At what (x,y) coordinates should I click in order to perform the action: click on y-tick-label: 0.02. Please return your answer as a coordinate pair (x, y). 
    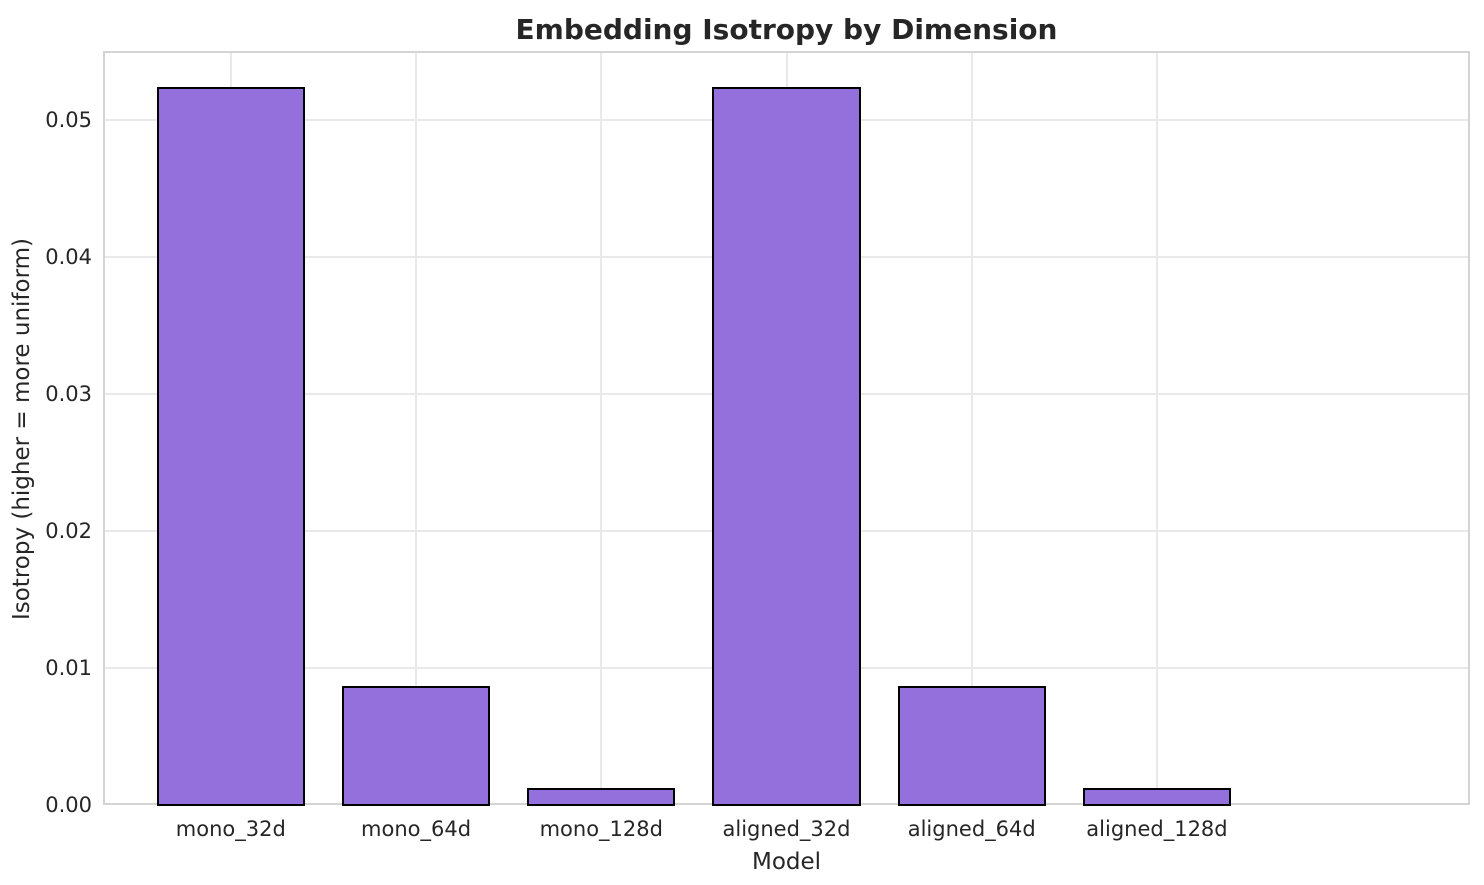
    Looking at the image, I should click on (68, 530).